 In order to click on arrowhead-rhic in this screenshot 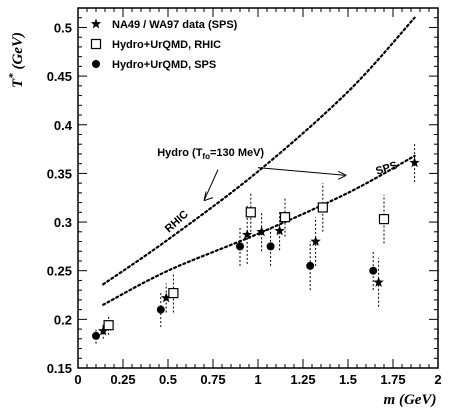, I will do `click(208, 196)`.